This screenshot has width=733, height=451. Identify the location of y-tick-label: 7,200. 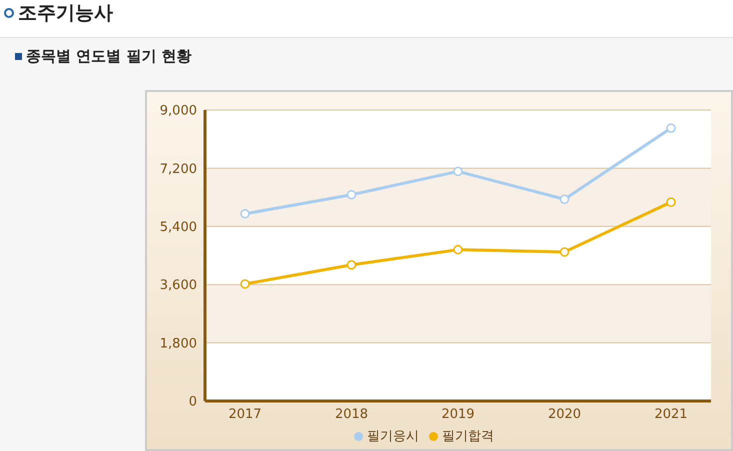
(178, 169).